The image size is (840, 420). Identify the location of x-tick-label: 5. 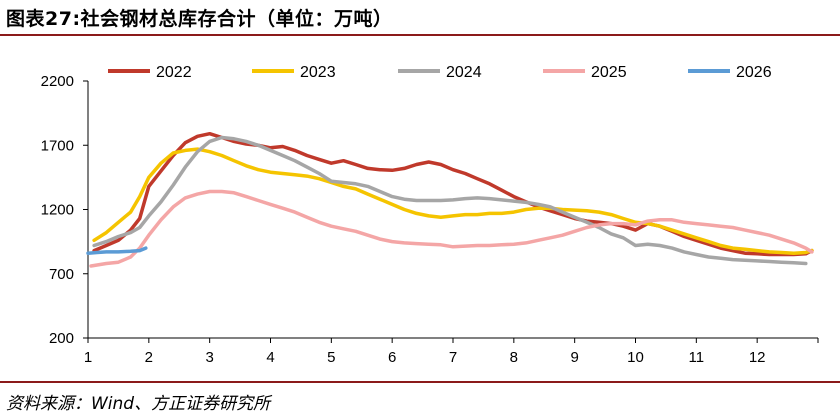
(331, 357).